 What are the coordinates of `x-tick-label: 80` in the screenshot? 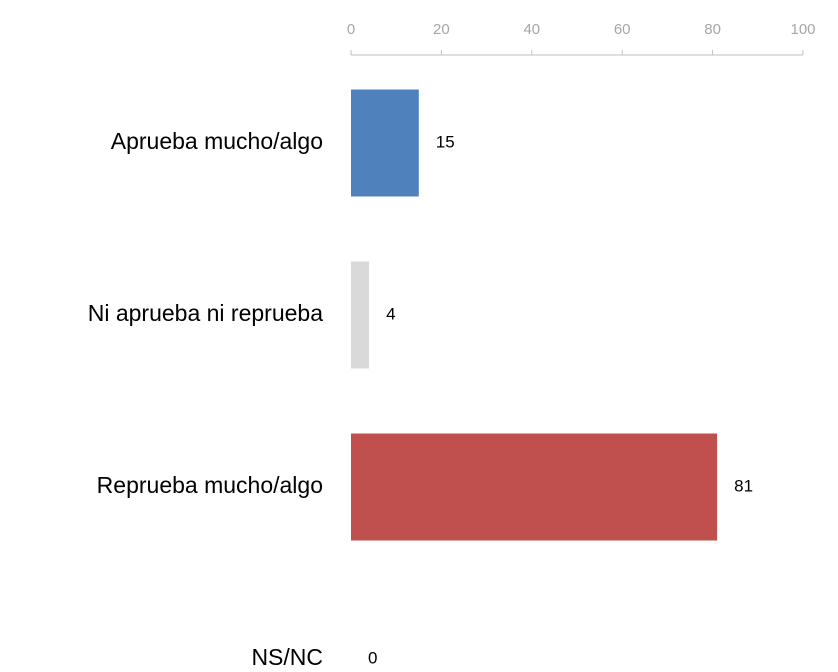 It's located at (712, 29).